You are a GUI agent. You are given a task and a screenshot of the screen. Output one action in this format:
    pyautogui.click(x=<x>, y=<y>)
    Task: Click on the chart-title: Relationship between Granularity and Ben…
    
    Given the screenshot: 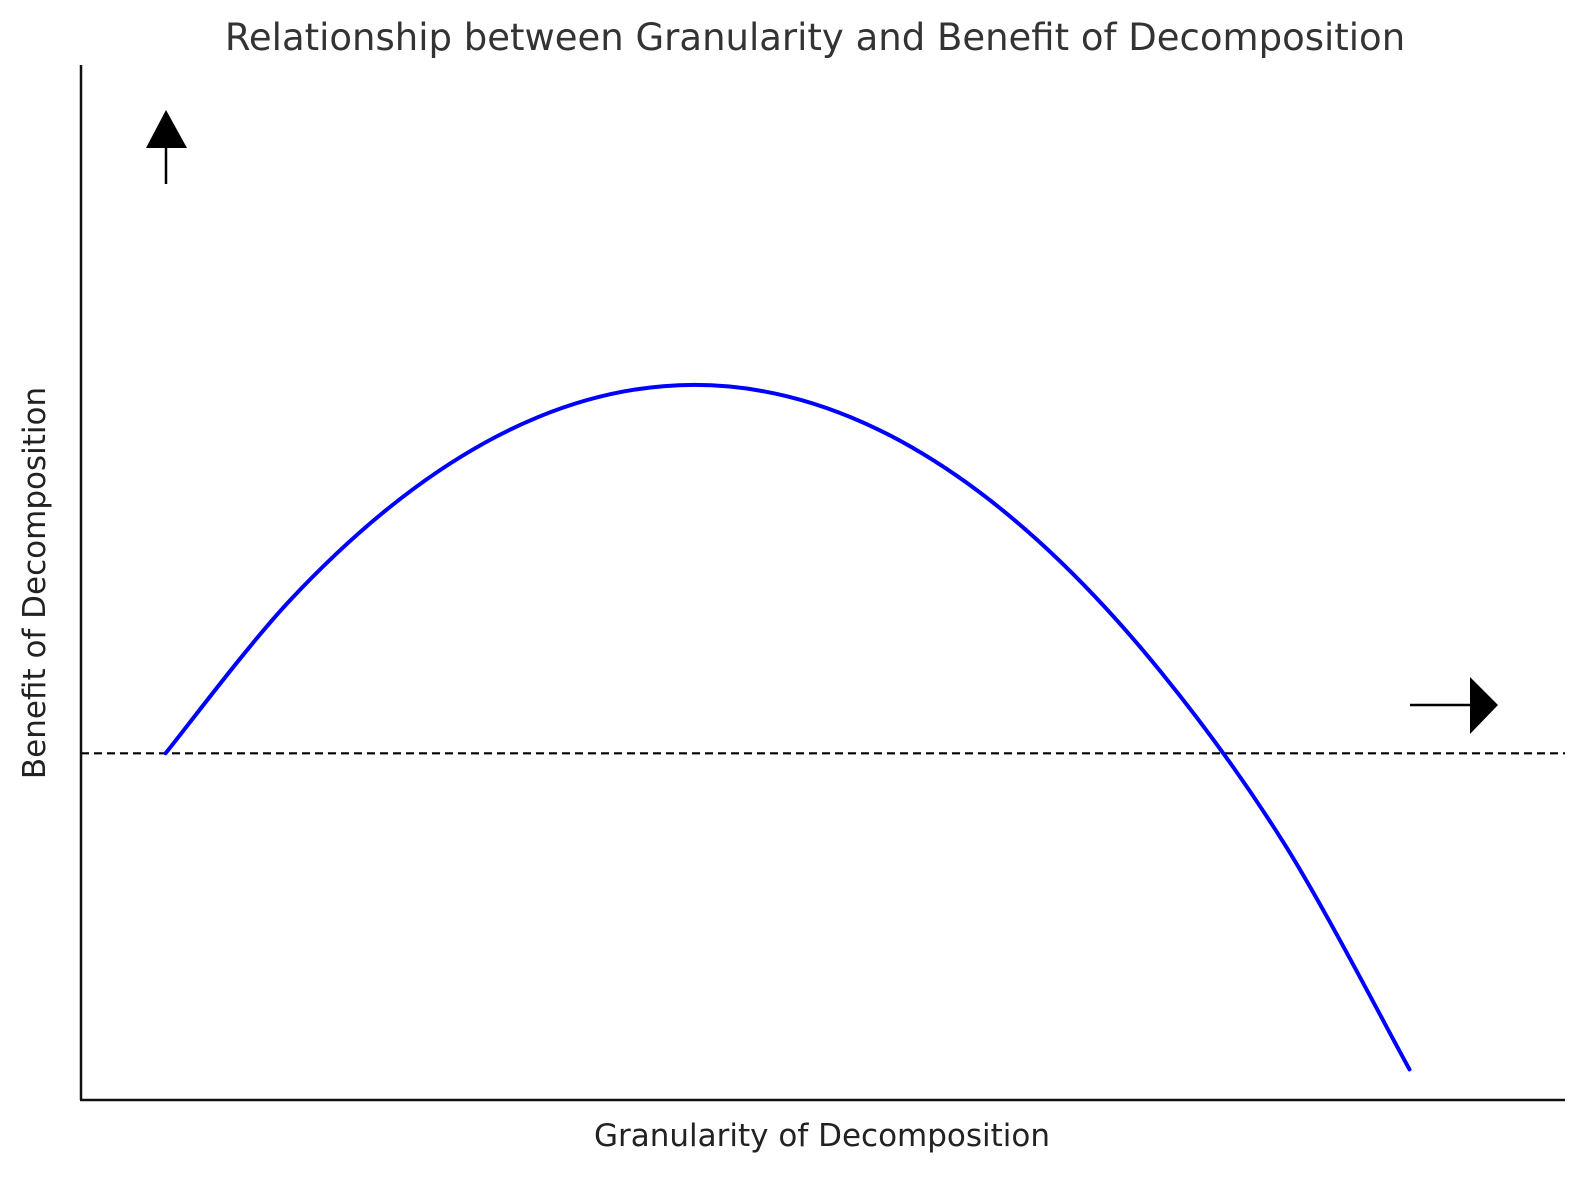 What is the action you would take?
    pyautogui.click(x=815, y=37)
    